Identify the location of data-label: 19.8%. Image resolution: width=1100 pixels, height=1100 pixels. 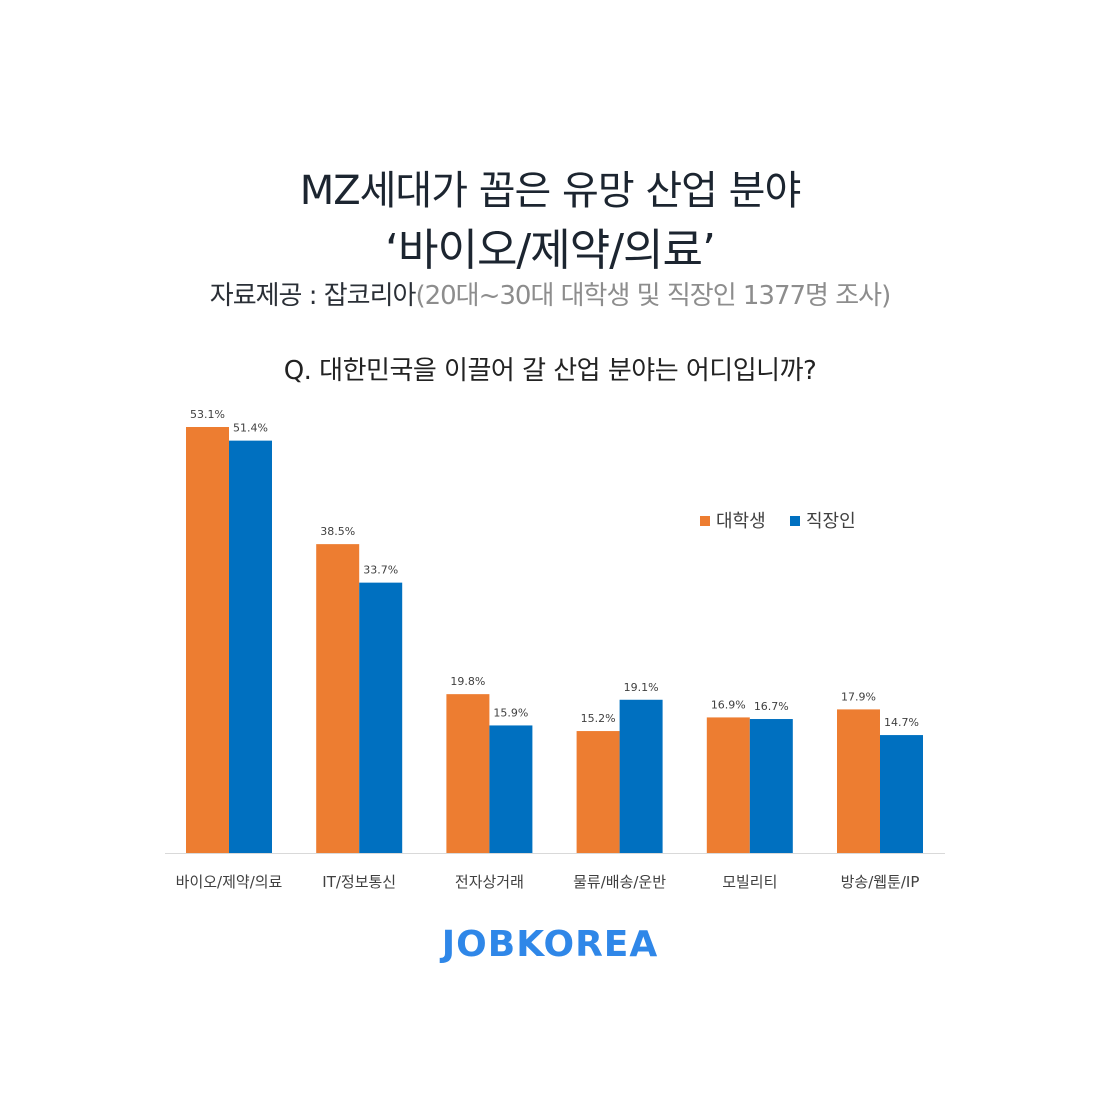
(467, 681).